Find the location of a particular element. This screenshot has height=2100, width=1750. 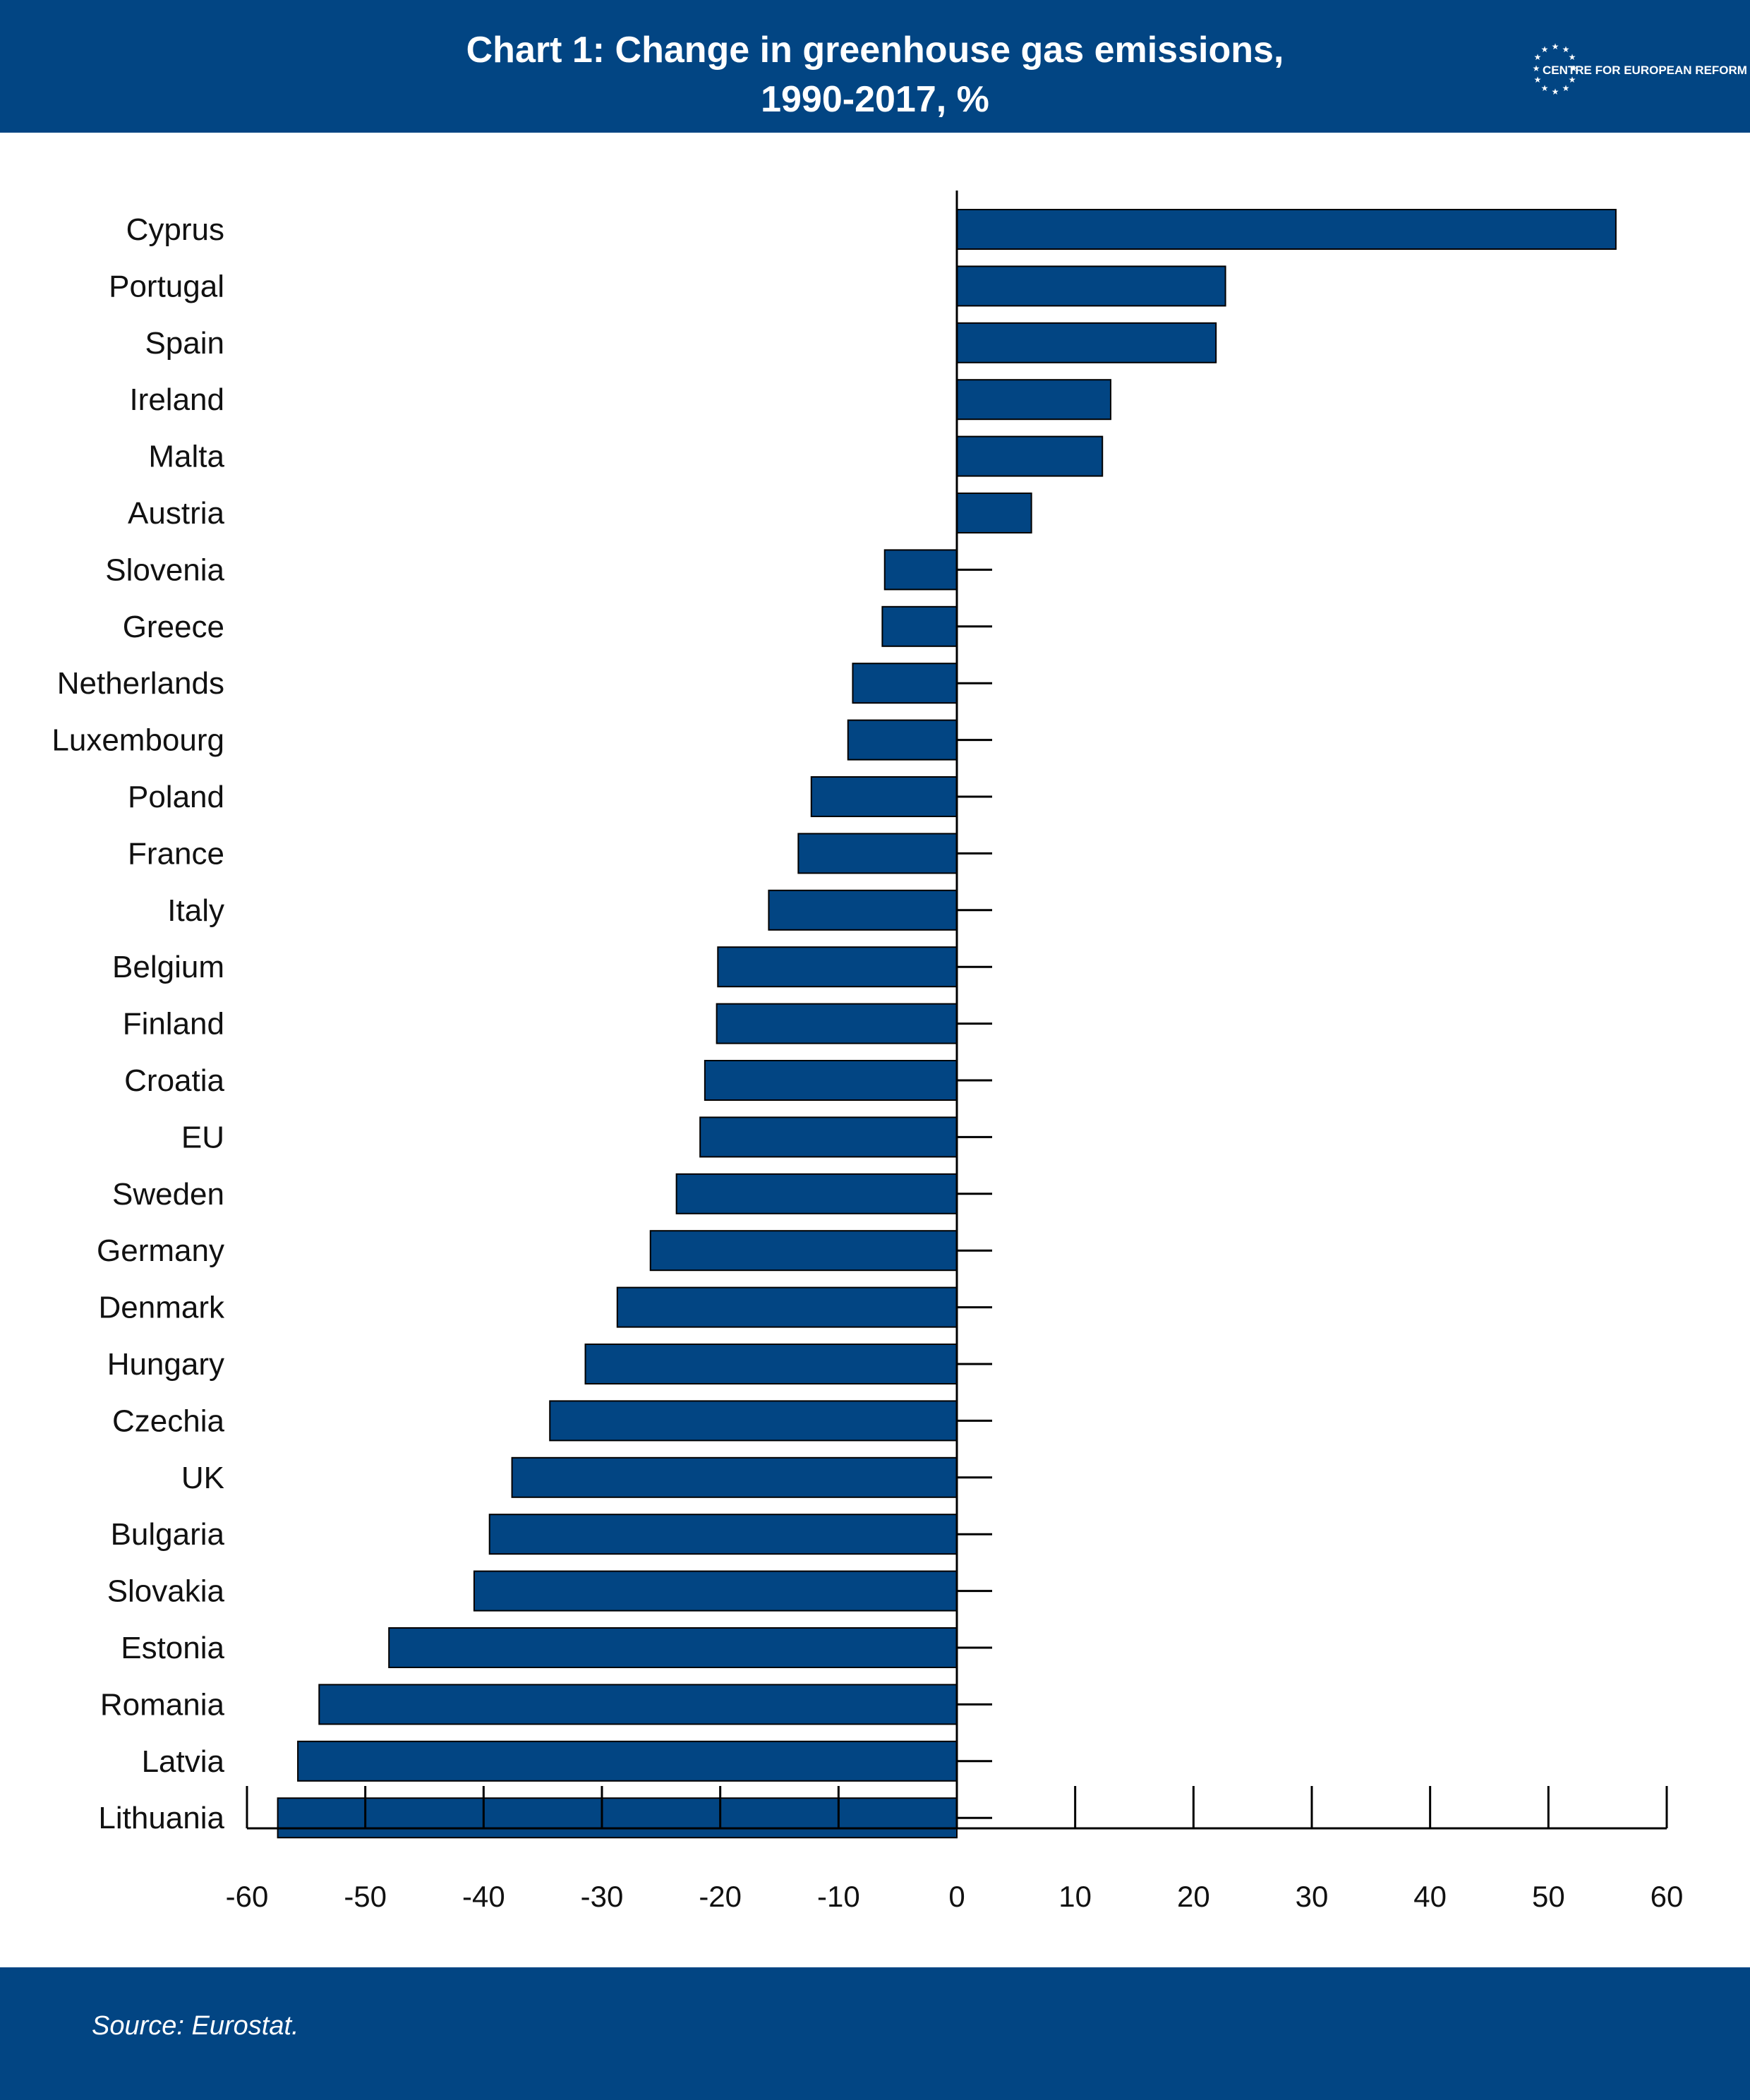

bar-latvia is located at coordinates (627, 1761).